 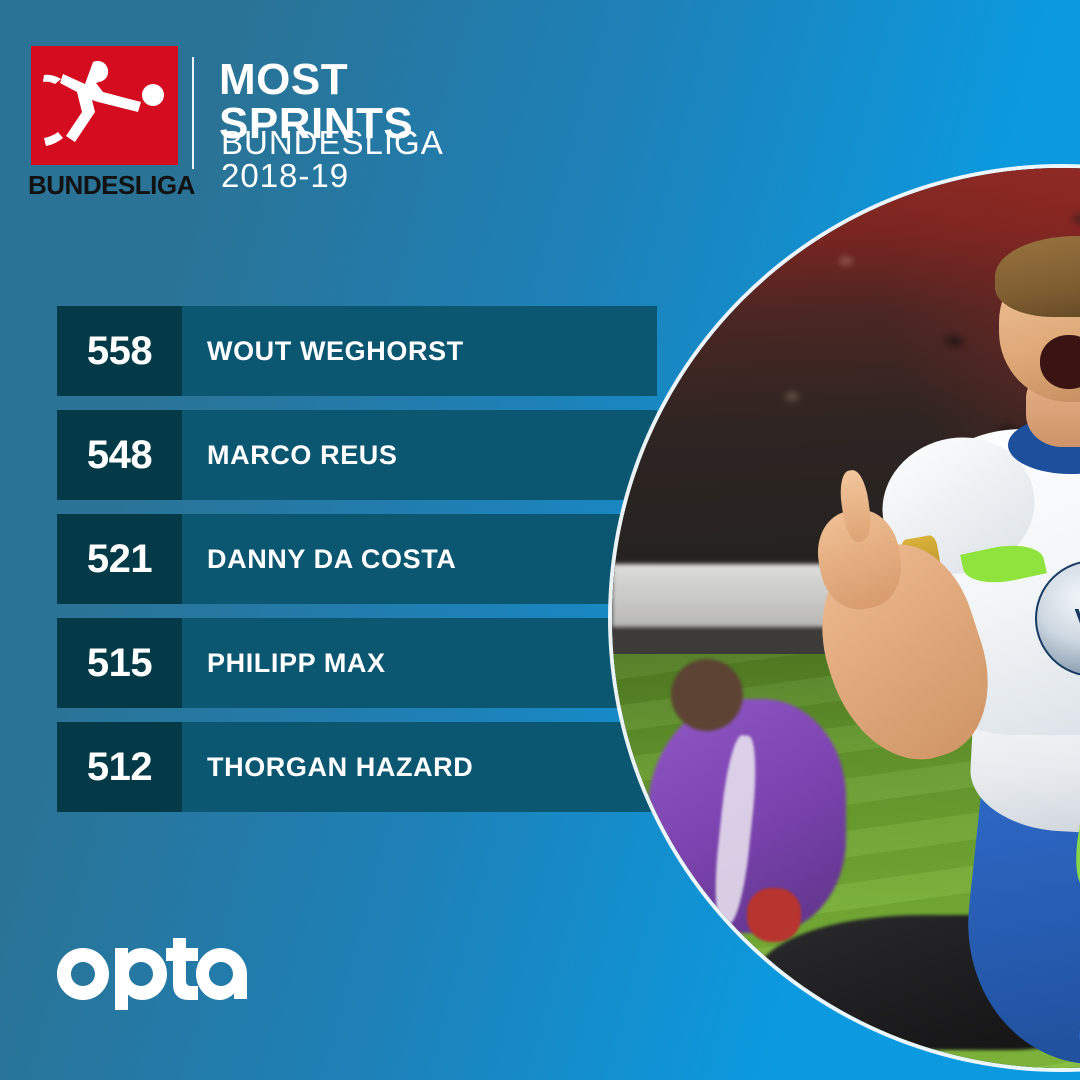 I want to click on player-name: PHILIPP MAX, so click(x=296, y=662).